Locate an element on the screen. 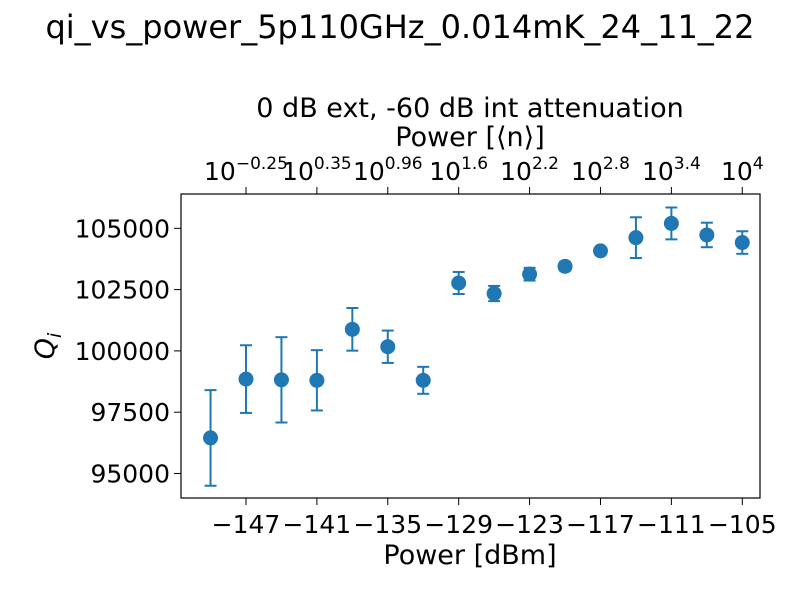 The height and width of the screenshot is (600, 800). top-tick-label: 100.35 is located at coordinates (317, 170).